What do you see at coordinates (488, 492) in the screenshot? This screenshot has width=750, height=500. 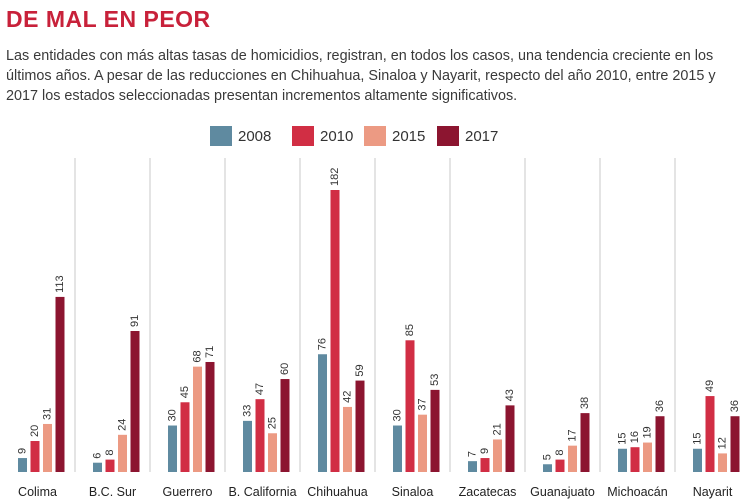 I see `category-label: Zacatecas` at bounding box center [488, 492].